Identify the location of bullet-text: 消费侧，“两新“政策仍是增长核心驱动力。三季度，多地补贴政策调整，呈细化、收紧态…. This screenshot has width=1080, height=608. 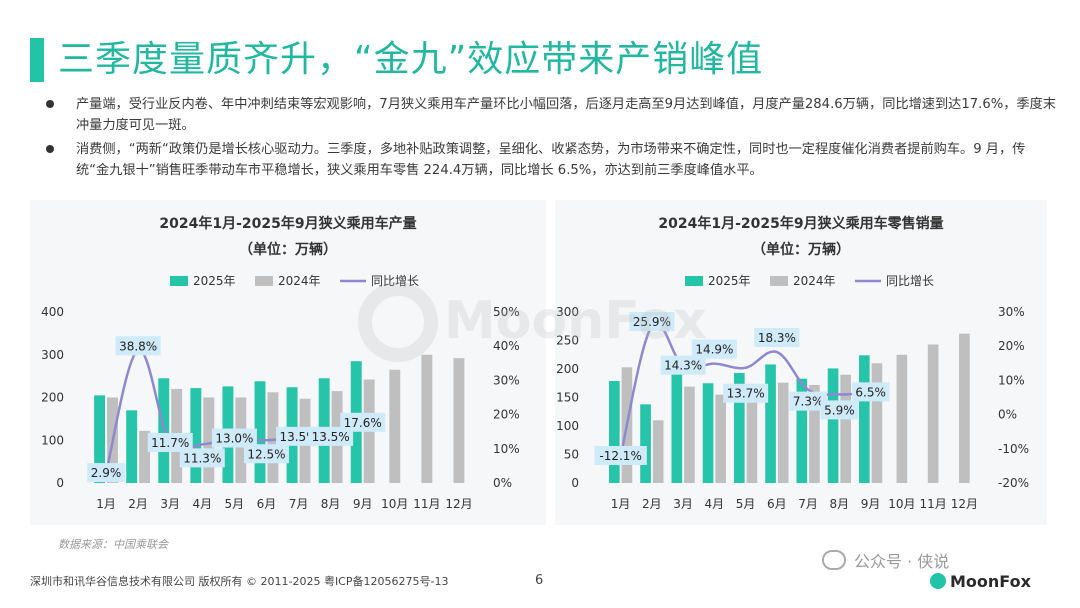
(551, 160).